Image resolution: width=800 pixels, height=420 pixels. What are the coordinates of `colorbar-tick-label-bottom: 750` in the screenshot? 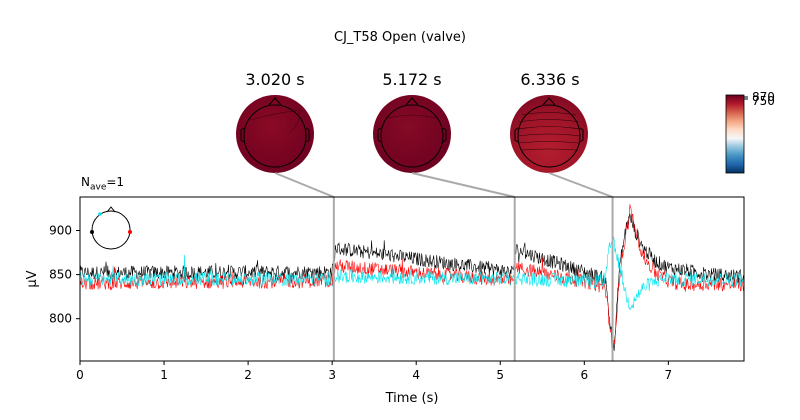 It's located at (763, 101).